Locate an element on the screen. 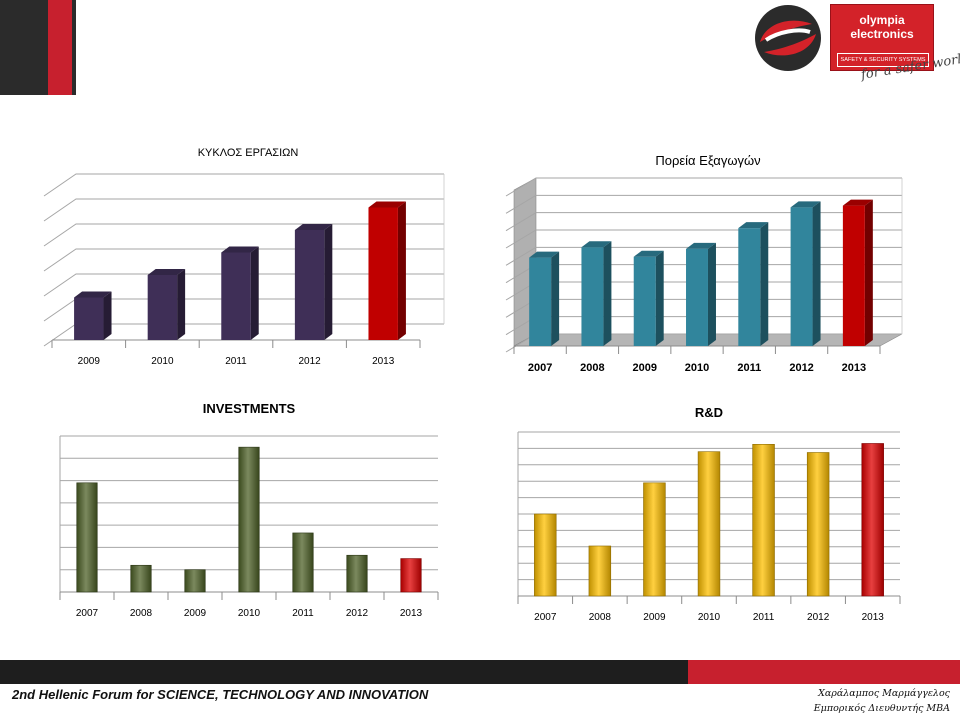 The height and width of the screenshot is (720, 960). footer-bar-dark is located at coordinates (344, 672).